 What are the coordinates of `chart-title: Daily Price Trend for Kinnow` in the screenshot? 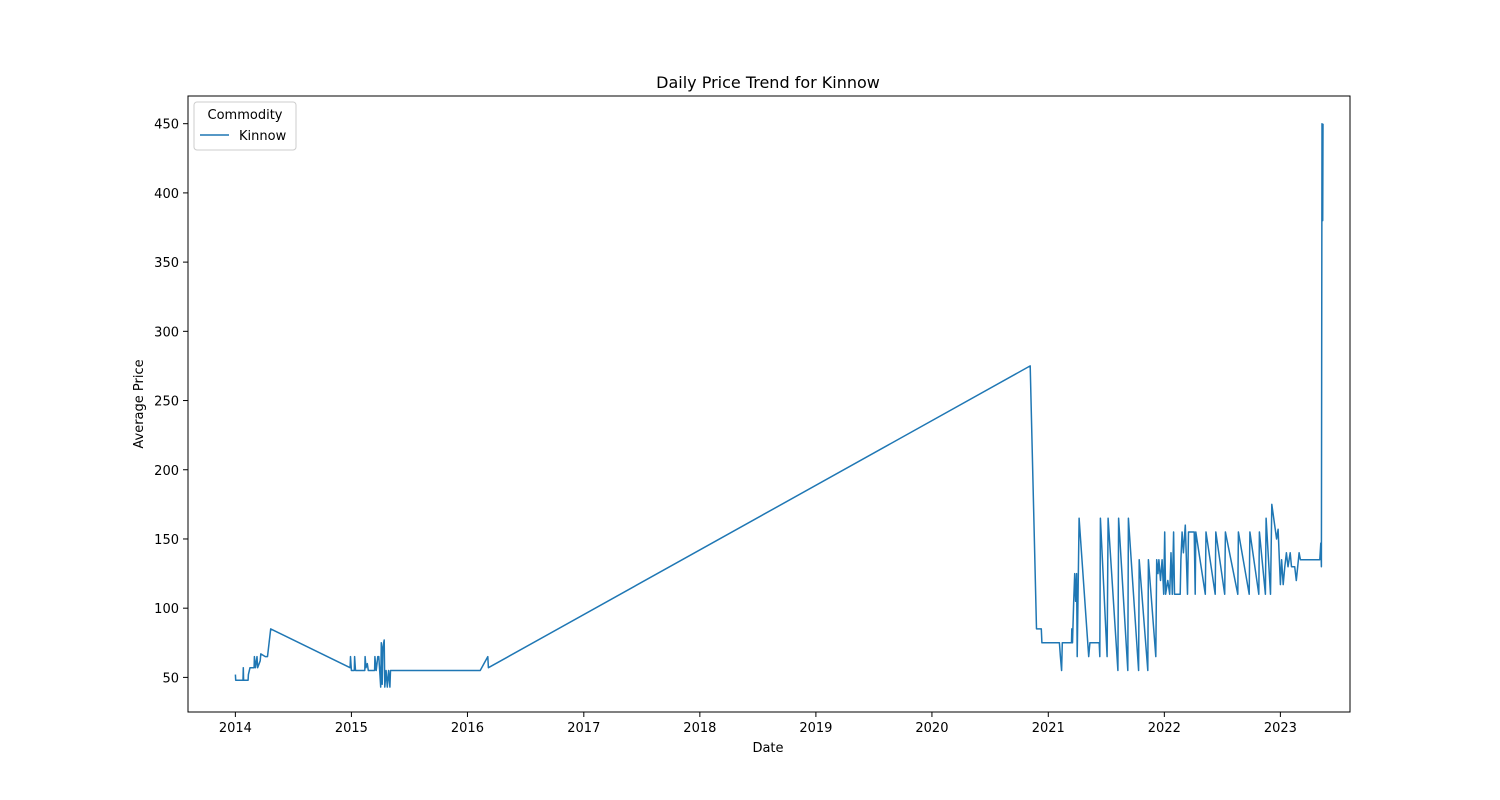 It's located at (768, 82).